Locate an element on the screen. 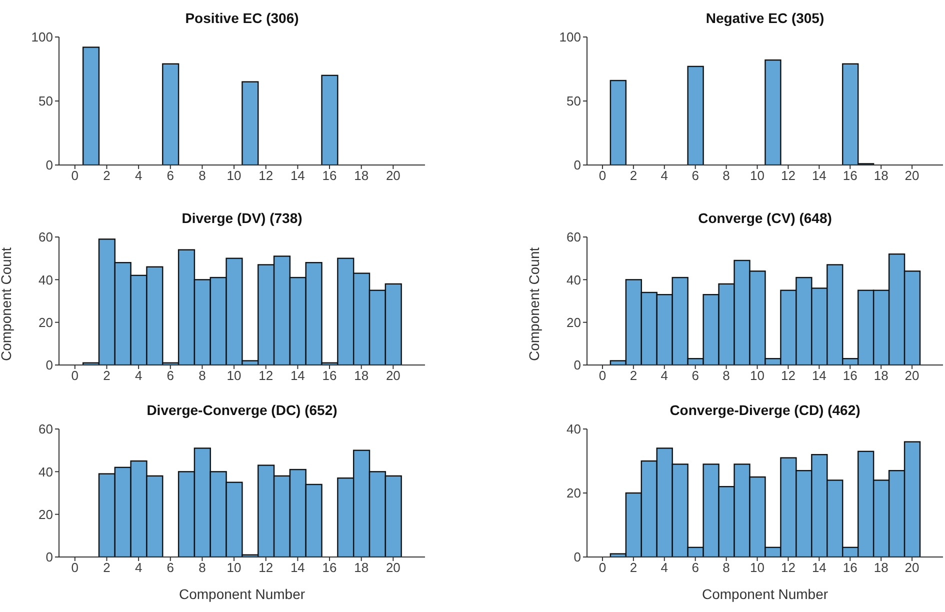  chart-title: Diverge (DV) (738) is located at coordinates (242, 218).